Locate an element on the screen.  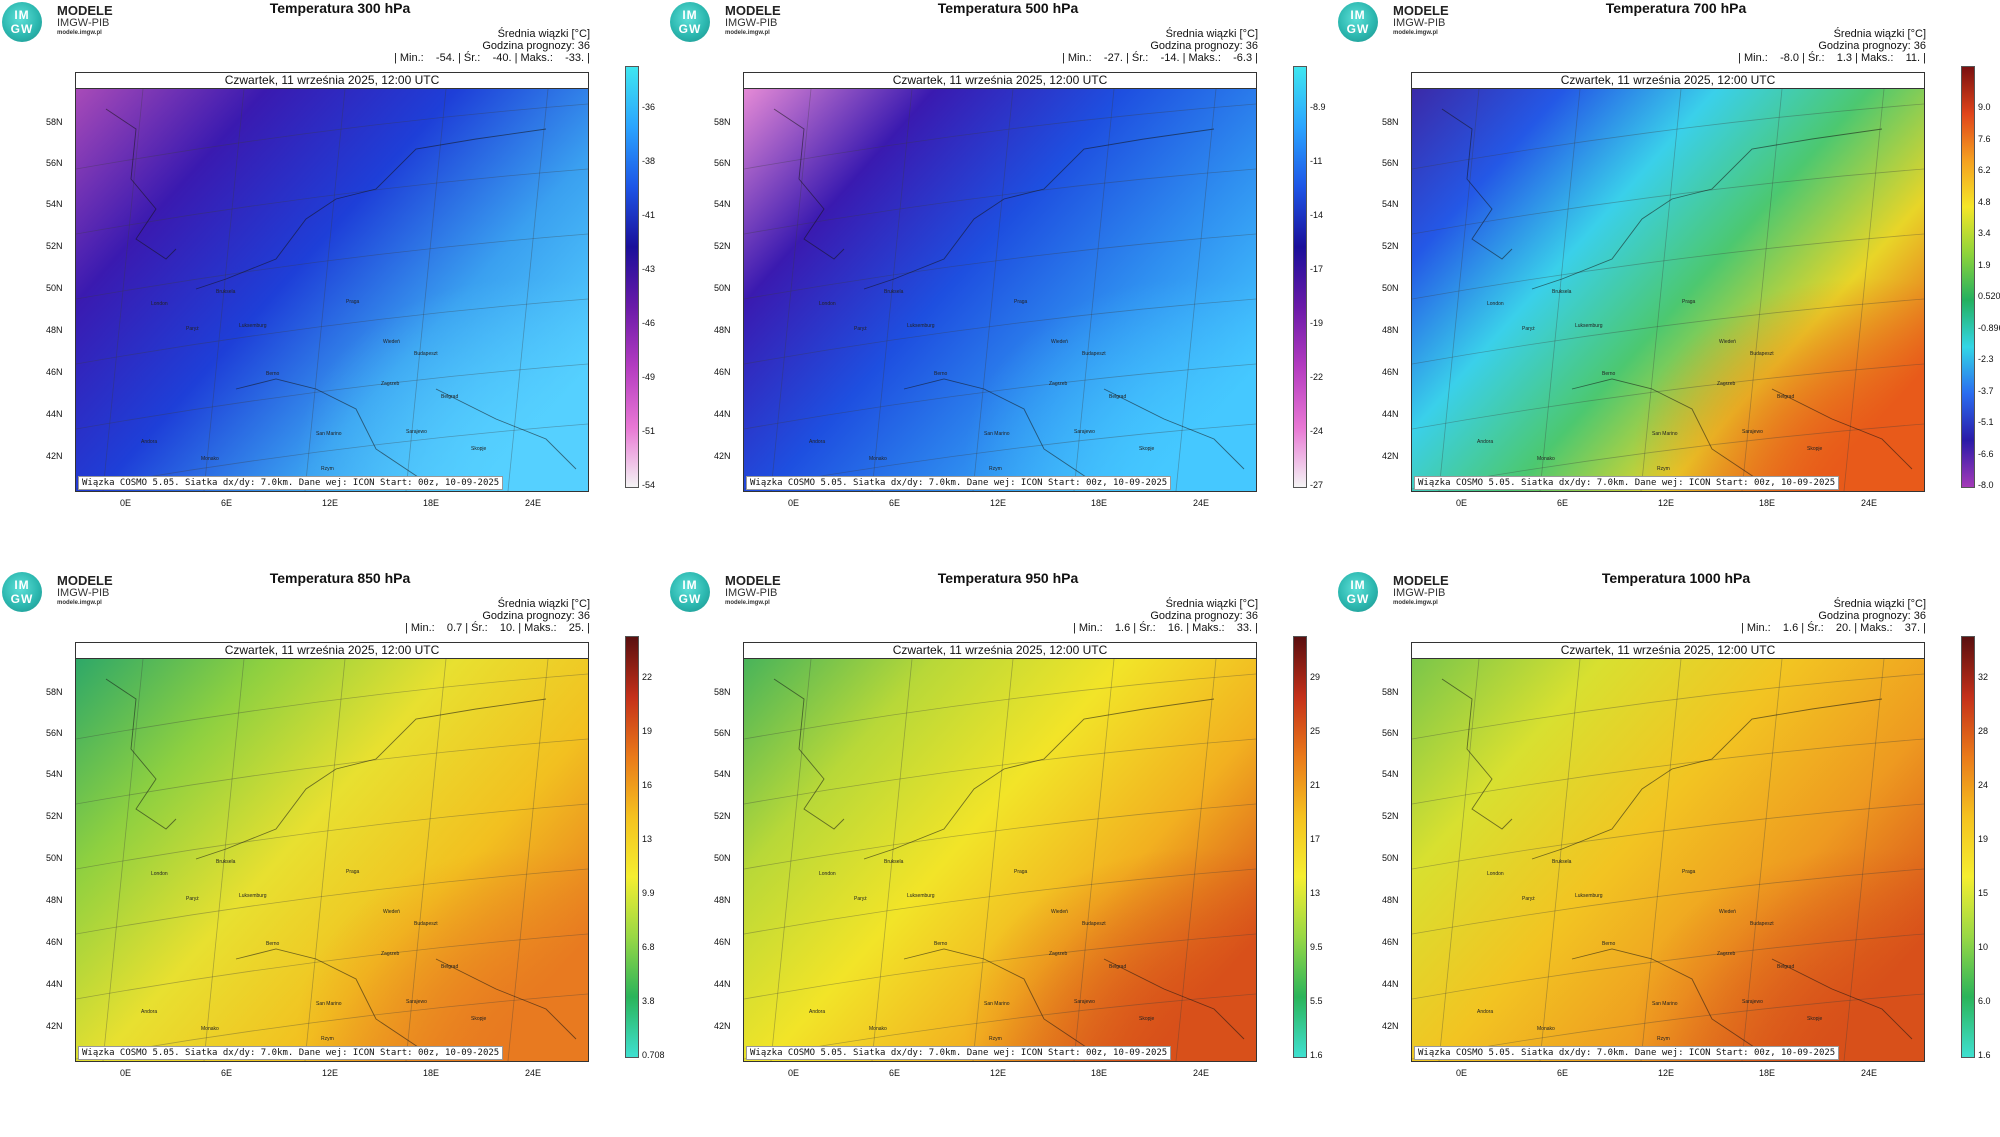
colorbar-tick-label: -17 is located at coordinates (1317, 269).